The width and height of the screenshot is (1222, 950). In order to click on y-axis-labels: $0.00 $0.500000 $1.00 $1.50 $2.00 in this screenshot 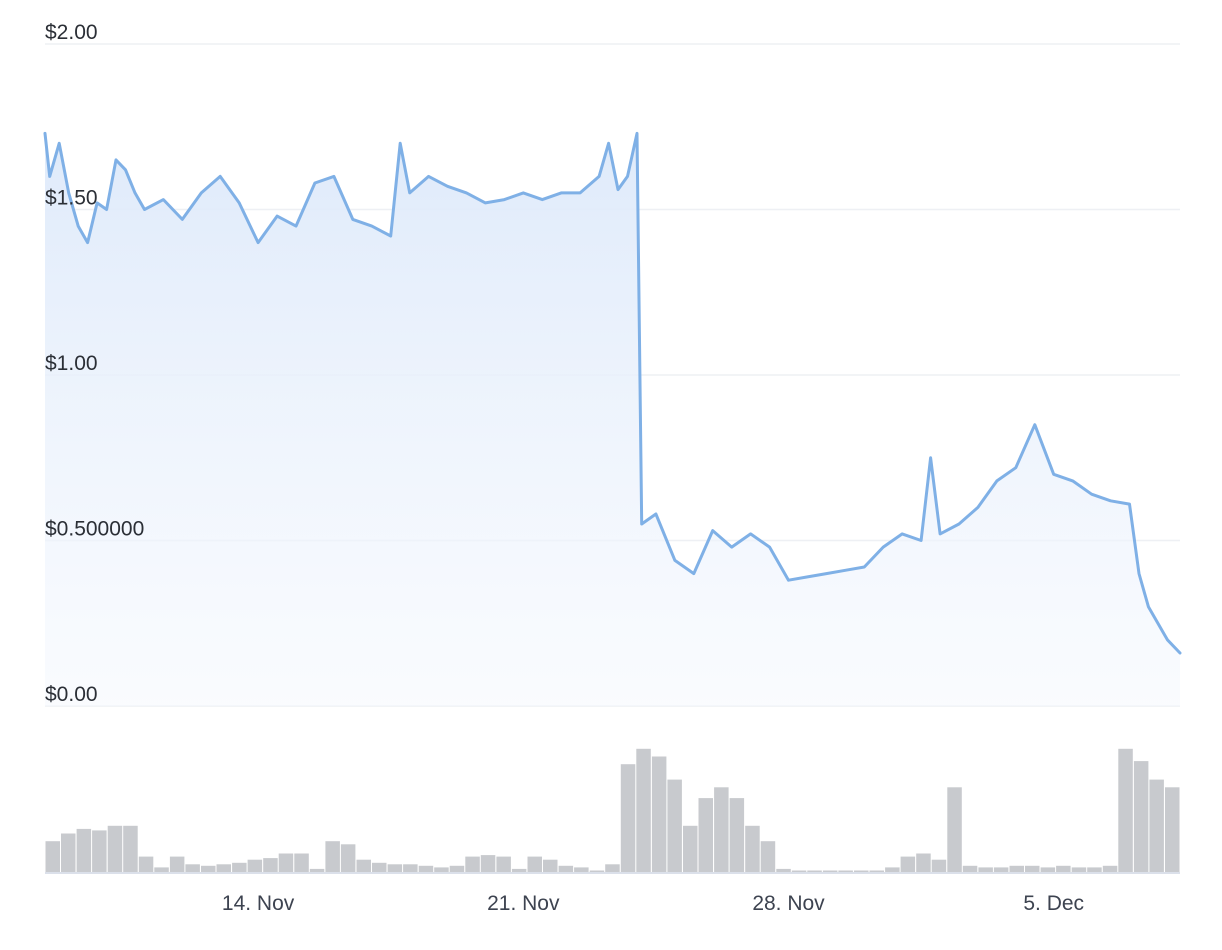, I will do `click(94, 363)`.